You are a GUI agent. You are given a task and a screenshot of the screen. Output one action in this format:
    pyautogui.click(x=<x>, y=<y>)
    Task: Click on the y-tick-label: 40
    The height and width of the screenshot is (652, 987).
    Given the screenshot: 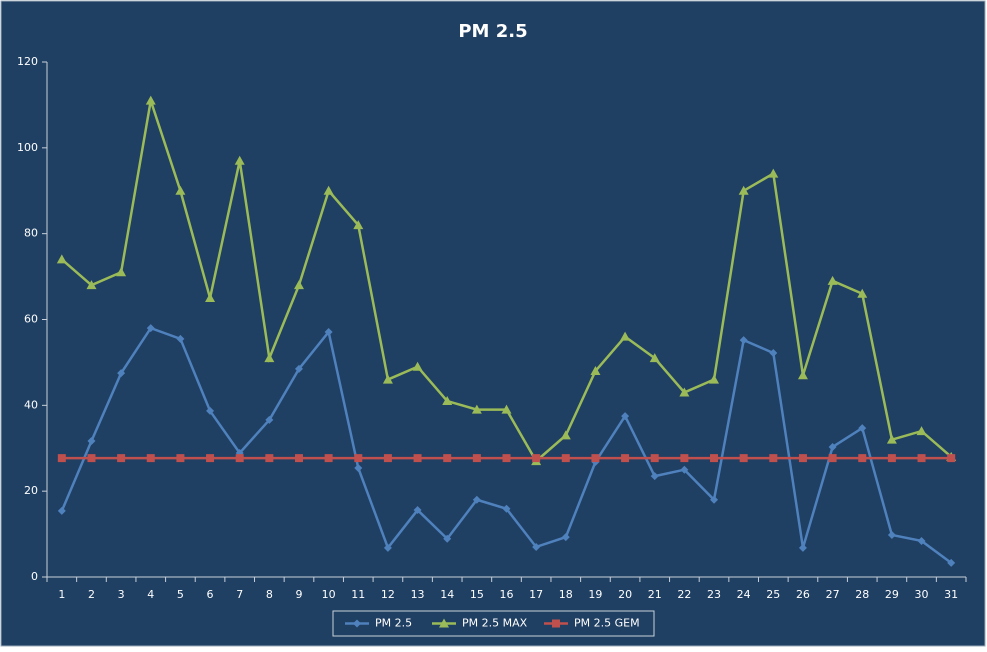 What is the action you would take?
    pyautogui.click(x=31, y=404)
    